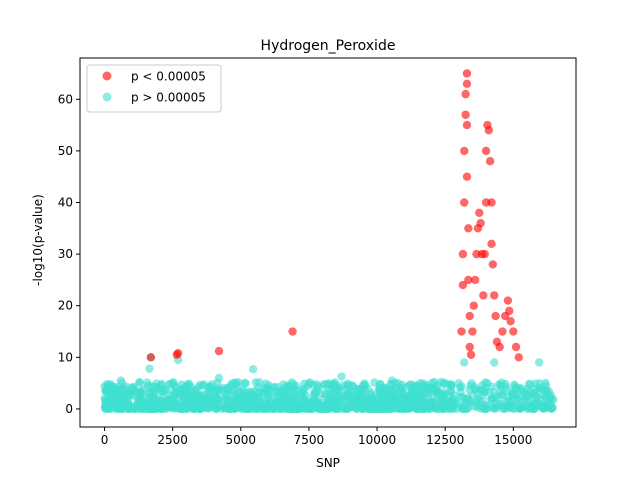 This screenshot has width=640, height=484. Describe the element at coordinates (107, 97) in the screenshot. I see `legend-marker` at that location.